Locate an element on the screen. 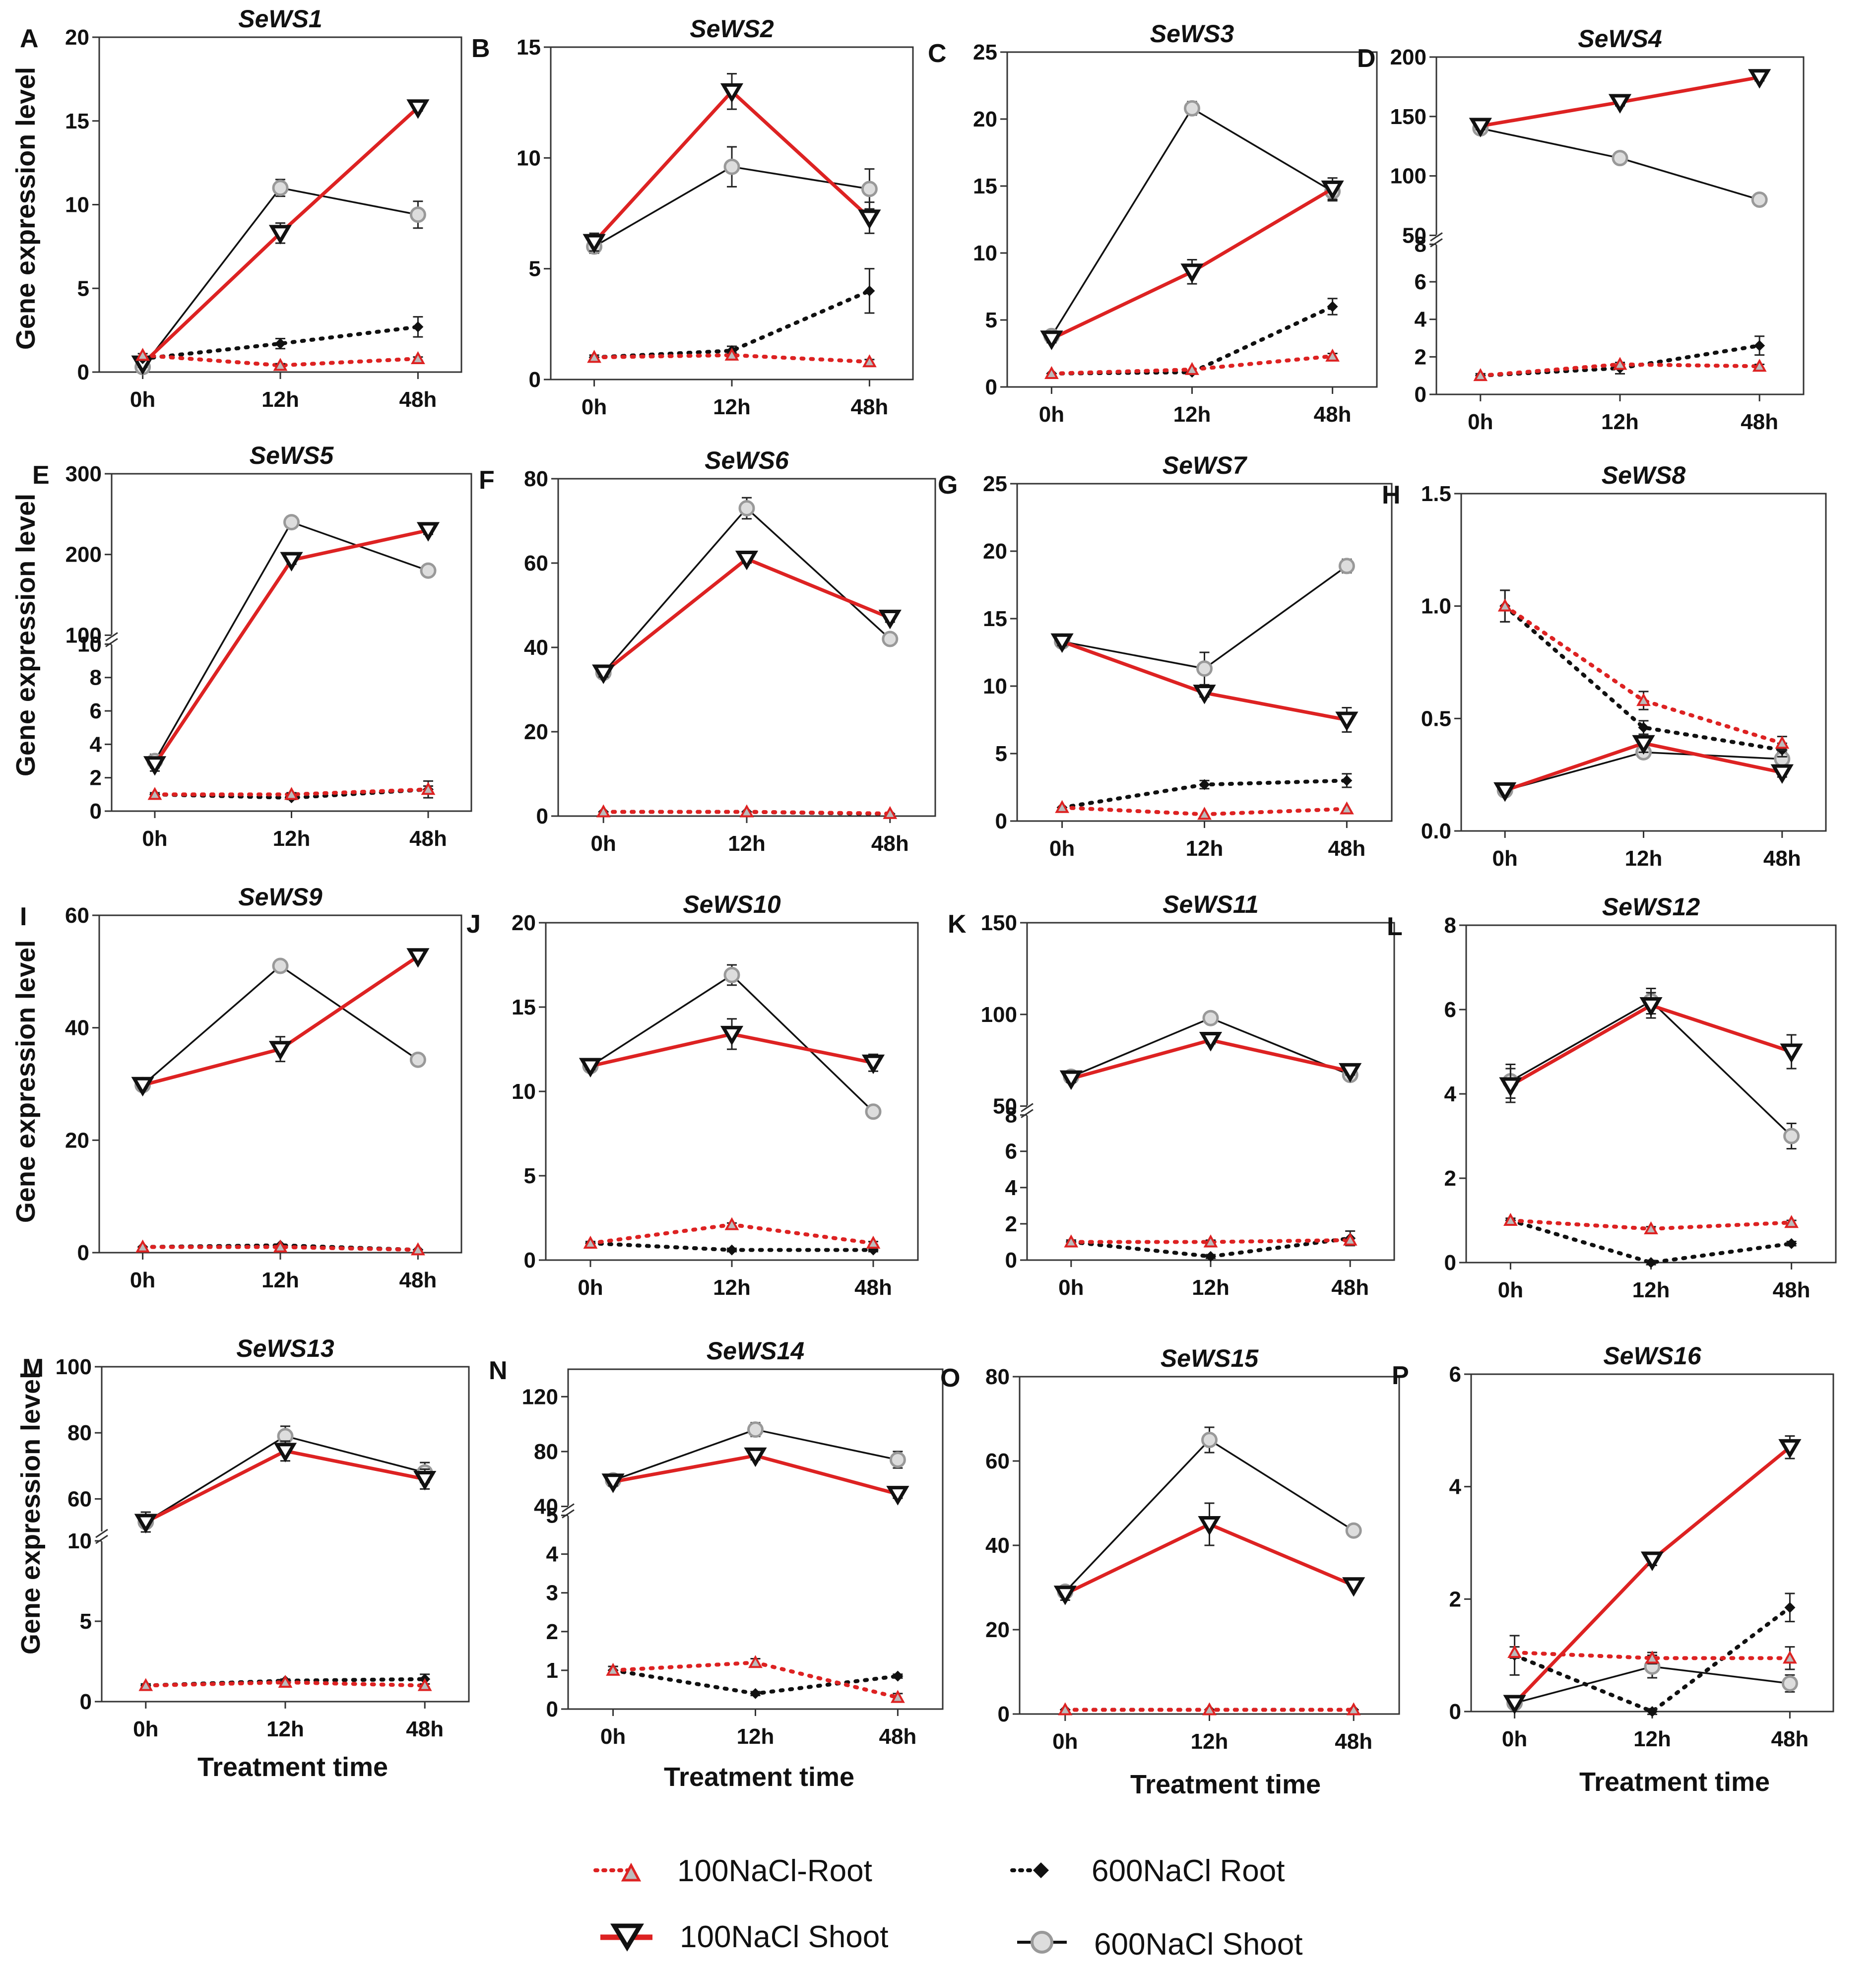  y-tick-label: 100 is located at coordinates (1408, 176).